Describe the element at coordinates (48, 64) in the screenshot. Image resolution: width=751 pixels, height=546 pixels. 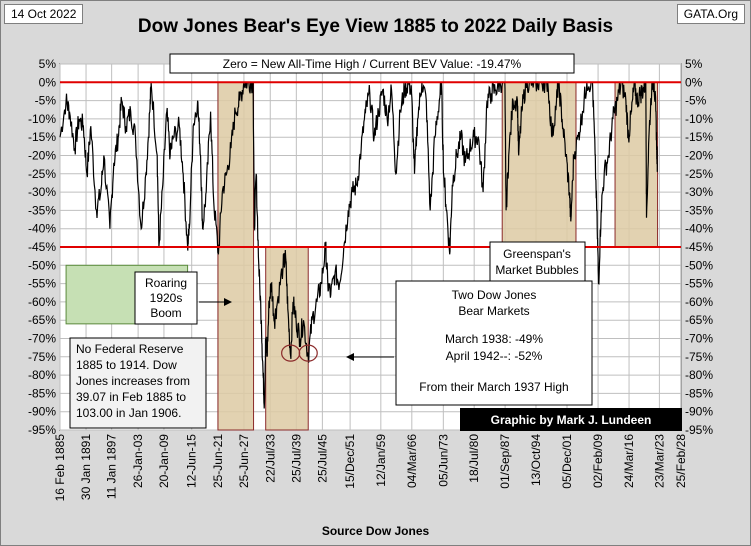
I see `y-tick-left: 5%` at that location.